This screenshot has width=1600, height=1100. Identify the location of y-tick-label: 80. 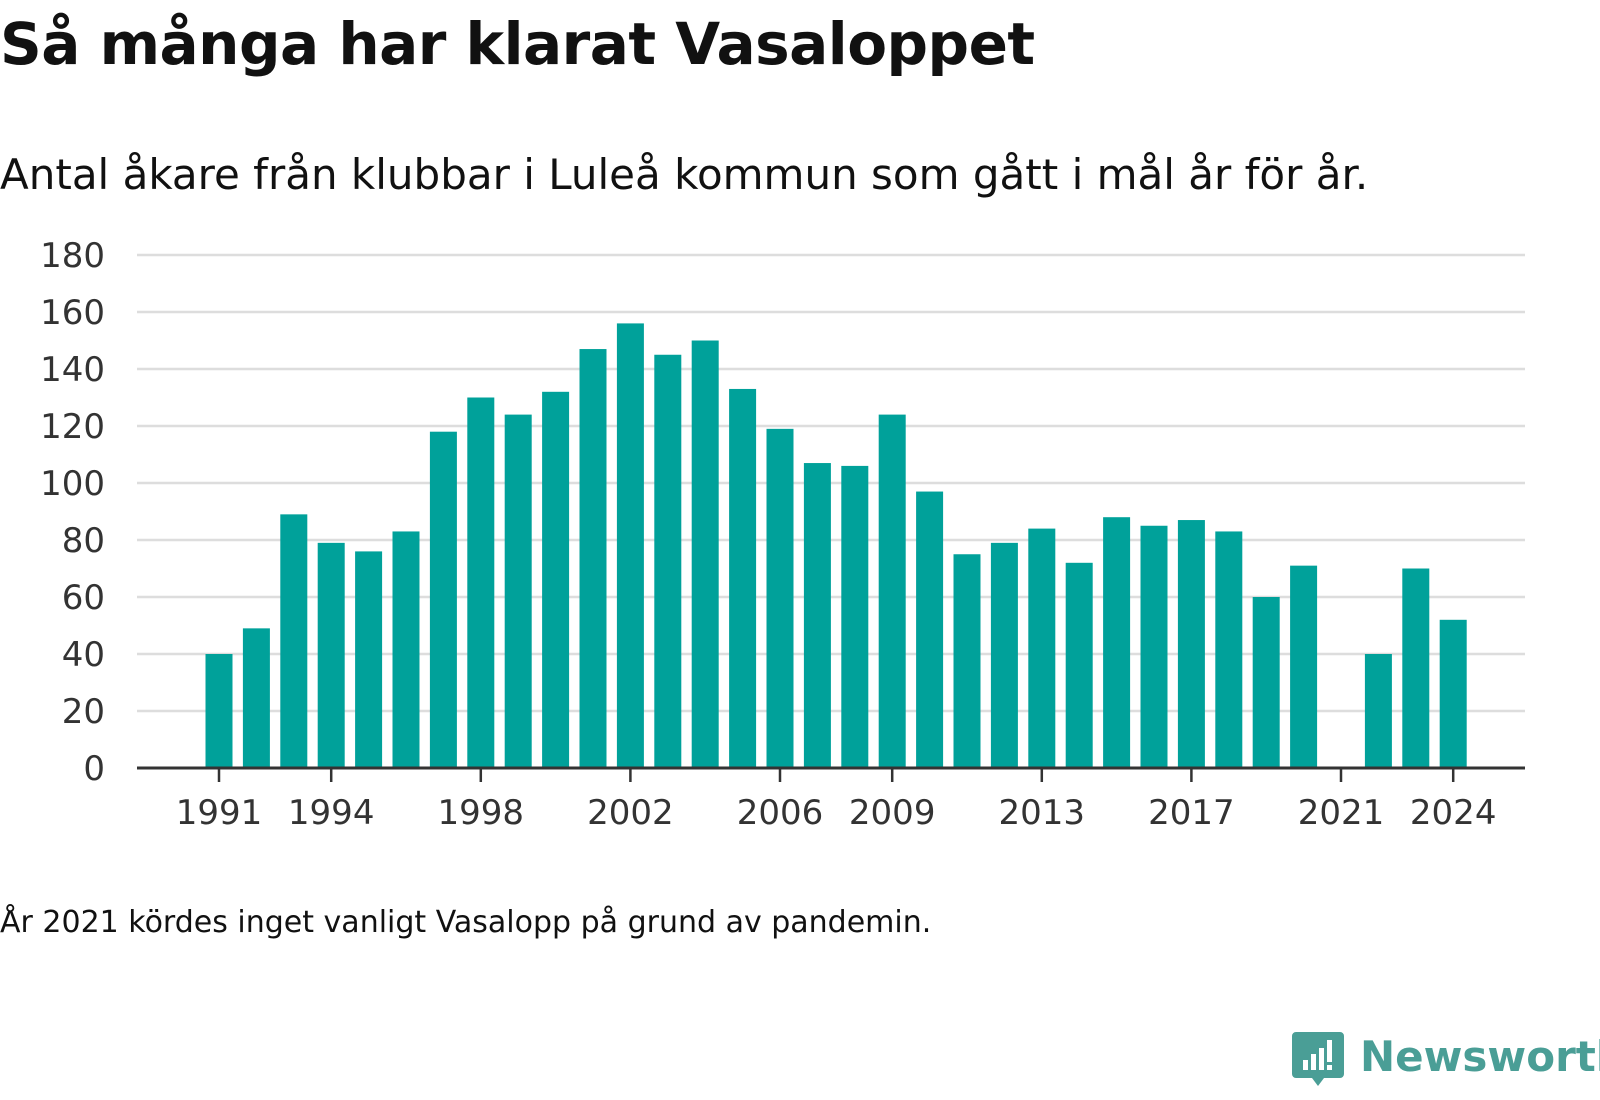
(83, 541).